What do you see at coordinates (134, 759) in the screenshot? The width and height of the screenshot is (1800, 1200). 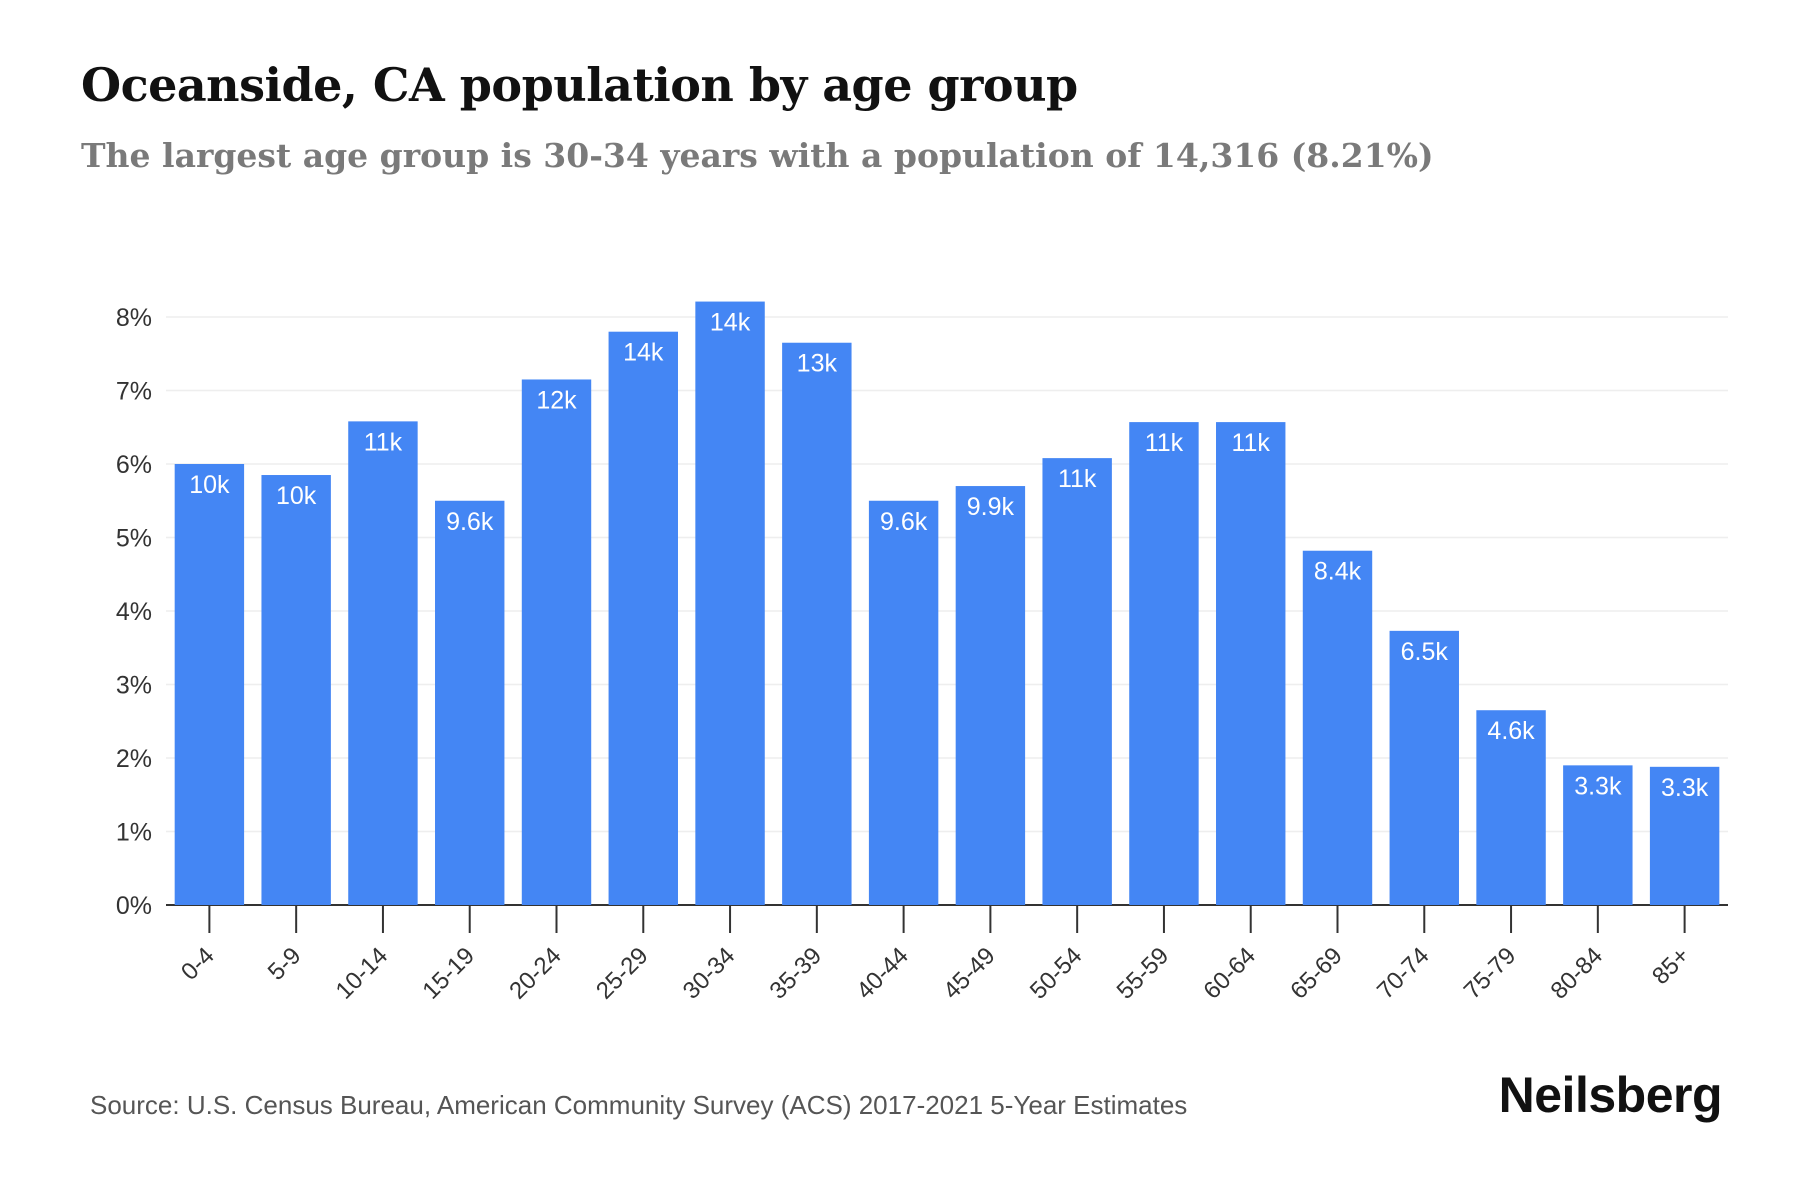 I see `y-tick-label: 2%` at bounding box center [134, 759].